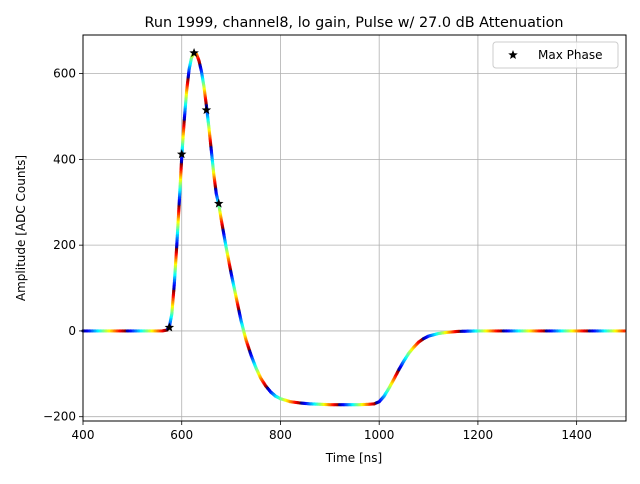 This screenshot has width=640, height=484. I want to click on x-tick-label: 600, so click(181, 435).